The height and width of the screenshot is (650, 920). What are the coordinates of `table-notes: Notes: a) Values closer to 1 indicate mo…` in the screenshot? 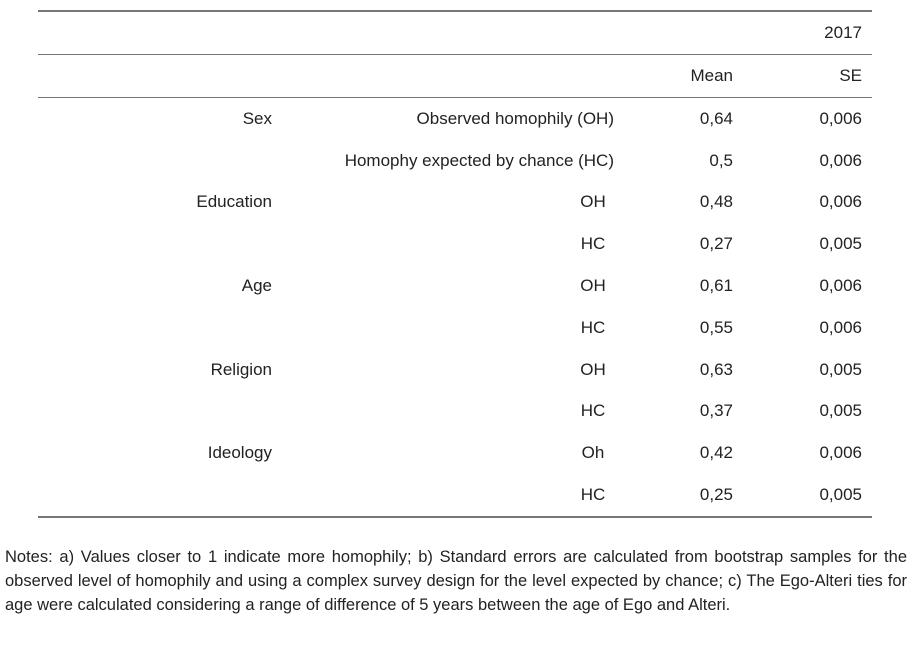 It's located at (456, 581).